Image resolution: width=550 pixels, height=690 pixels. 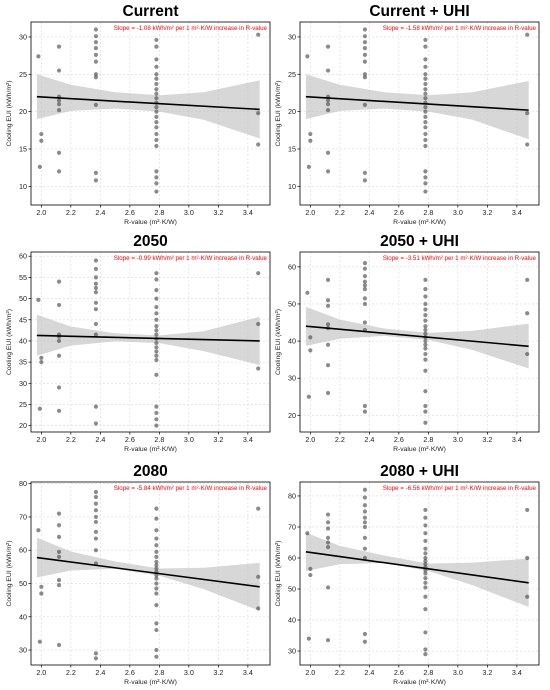 I want to click on x-tick-label: 3.4, so click(x=248, y=439).